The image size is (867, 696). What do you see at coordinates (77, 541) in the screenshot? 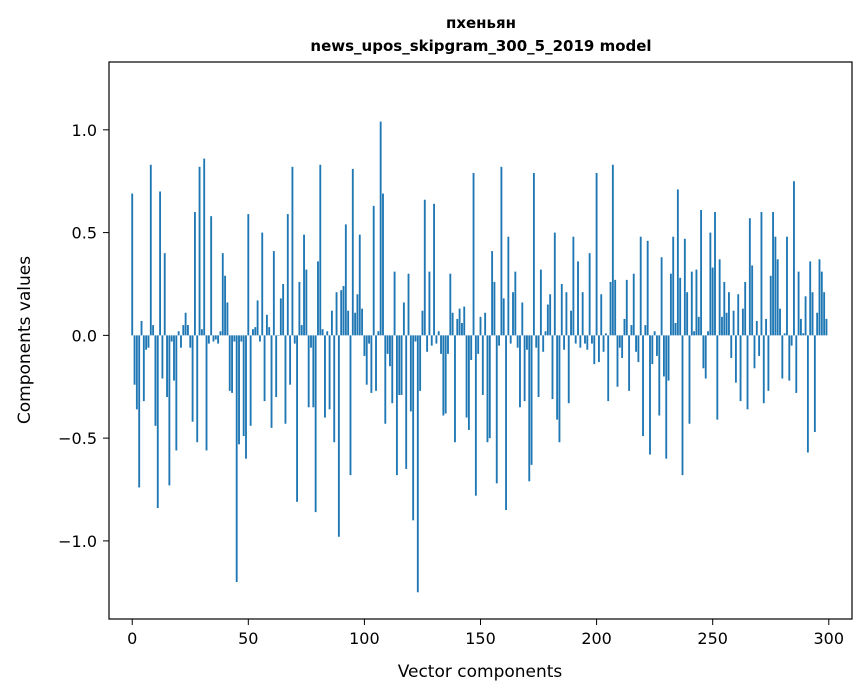
I see `y-tick-label: −1.0` at bounding box center [77, 541].